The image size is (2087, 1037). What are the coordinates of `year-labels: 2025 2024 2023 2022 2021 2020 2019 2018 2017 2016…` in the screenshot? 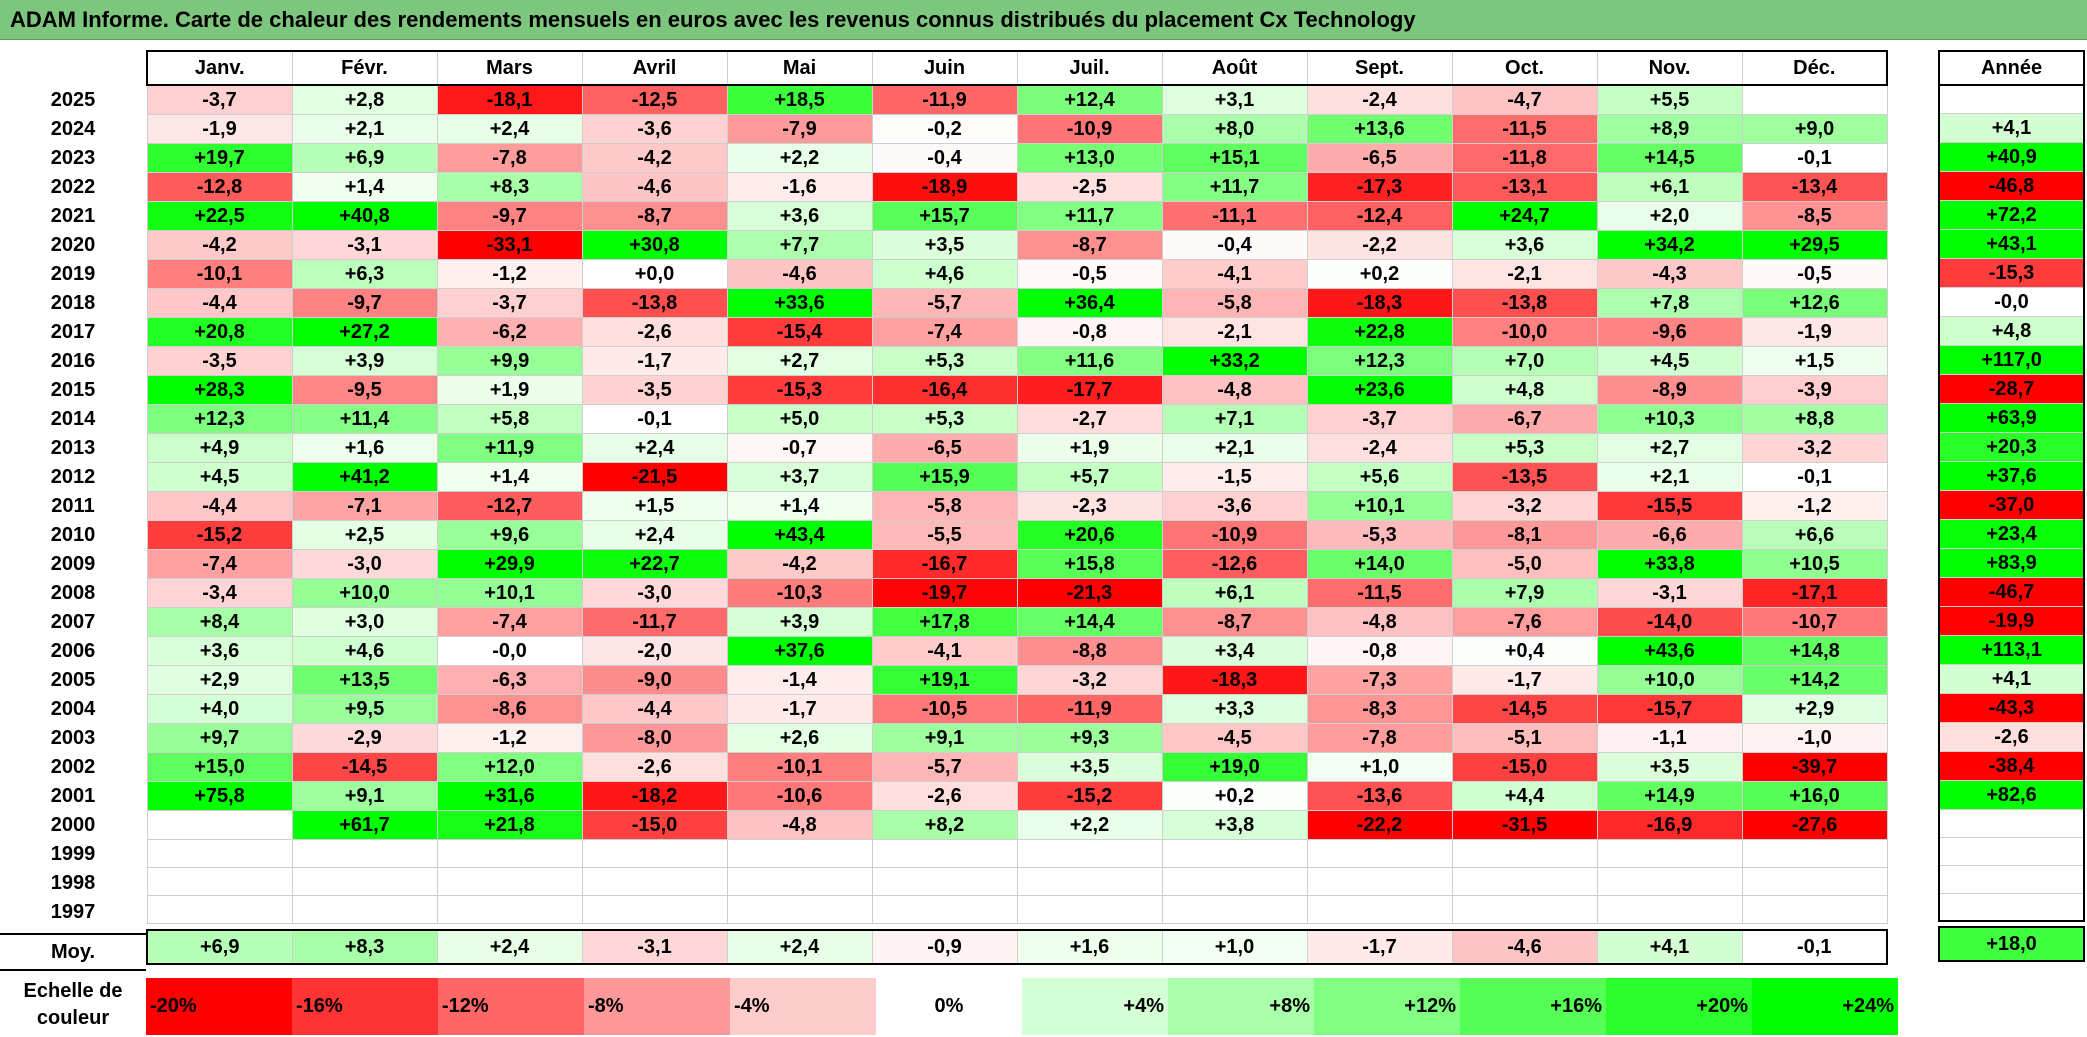 It's located at (73, 510).